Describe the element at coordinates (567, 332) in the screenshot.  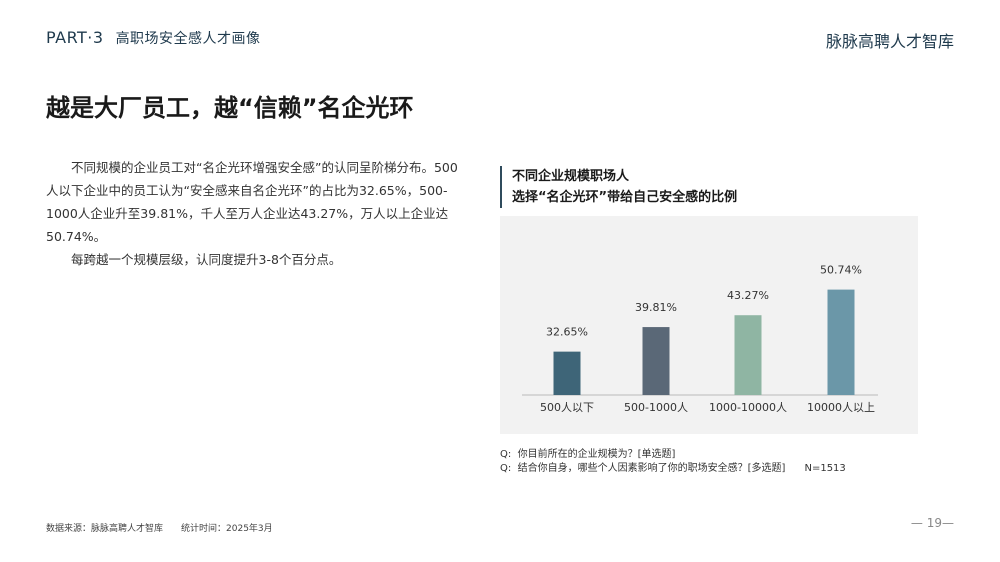
I see `bar-value-label: 32.65%` at that location.